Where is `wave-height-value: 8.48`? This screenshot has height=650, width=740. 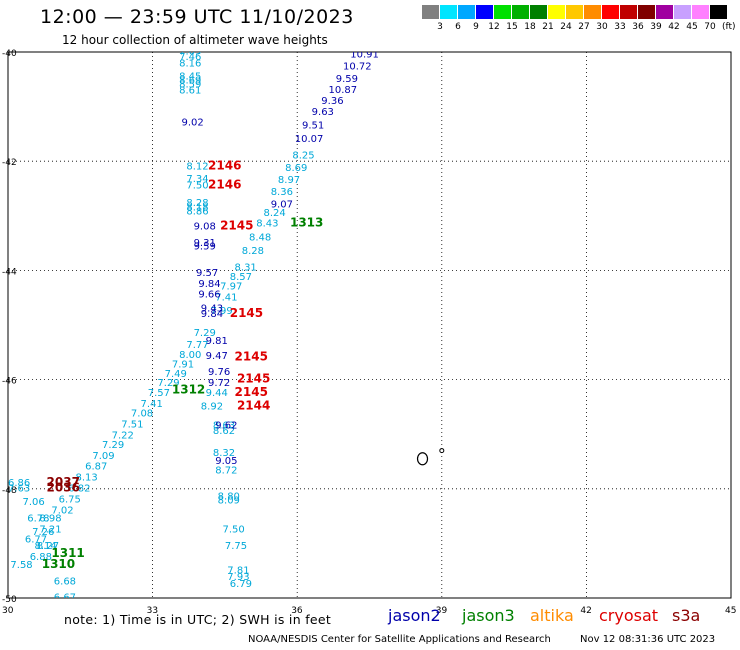
wave-height-value: 8.48 is located at coordinates (260, 237).